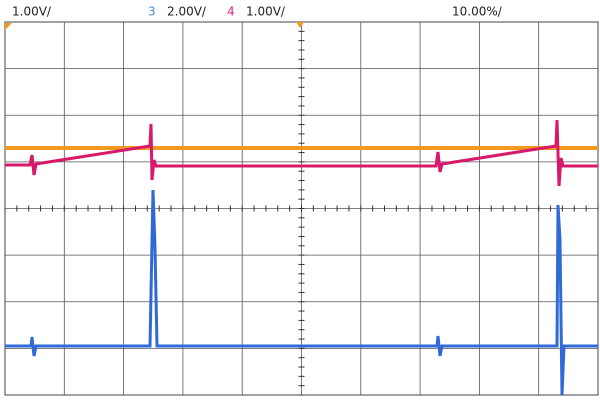 This screenshot has width=600, height=400. Describe the element at coordinates (300, 25) in the screenshot. I see `trigger-position-marker` at that location.